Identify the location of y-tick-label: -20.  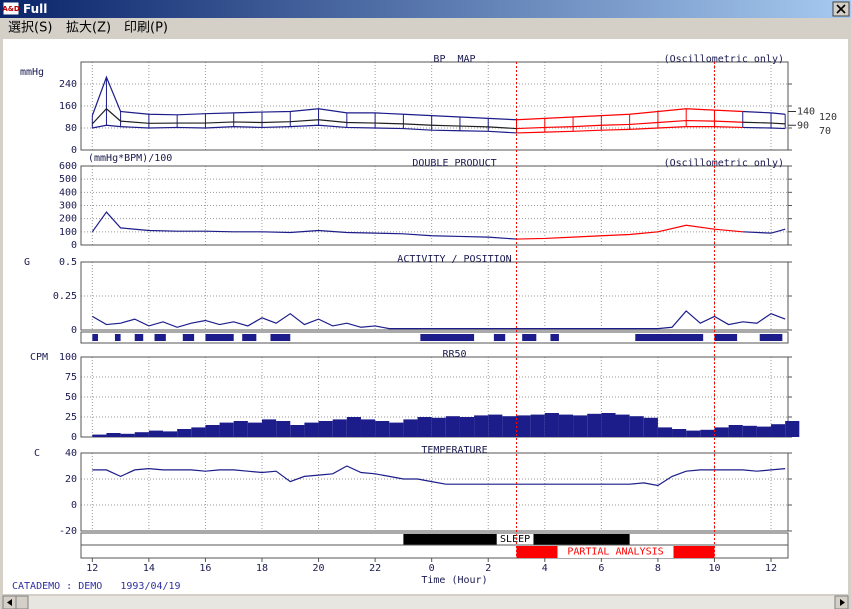
(68, 531).